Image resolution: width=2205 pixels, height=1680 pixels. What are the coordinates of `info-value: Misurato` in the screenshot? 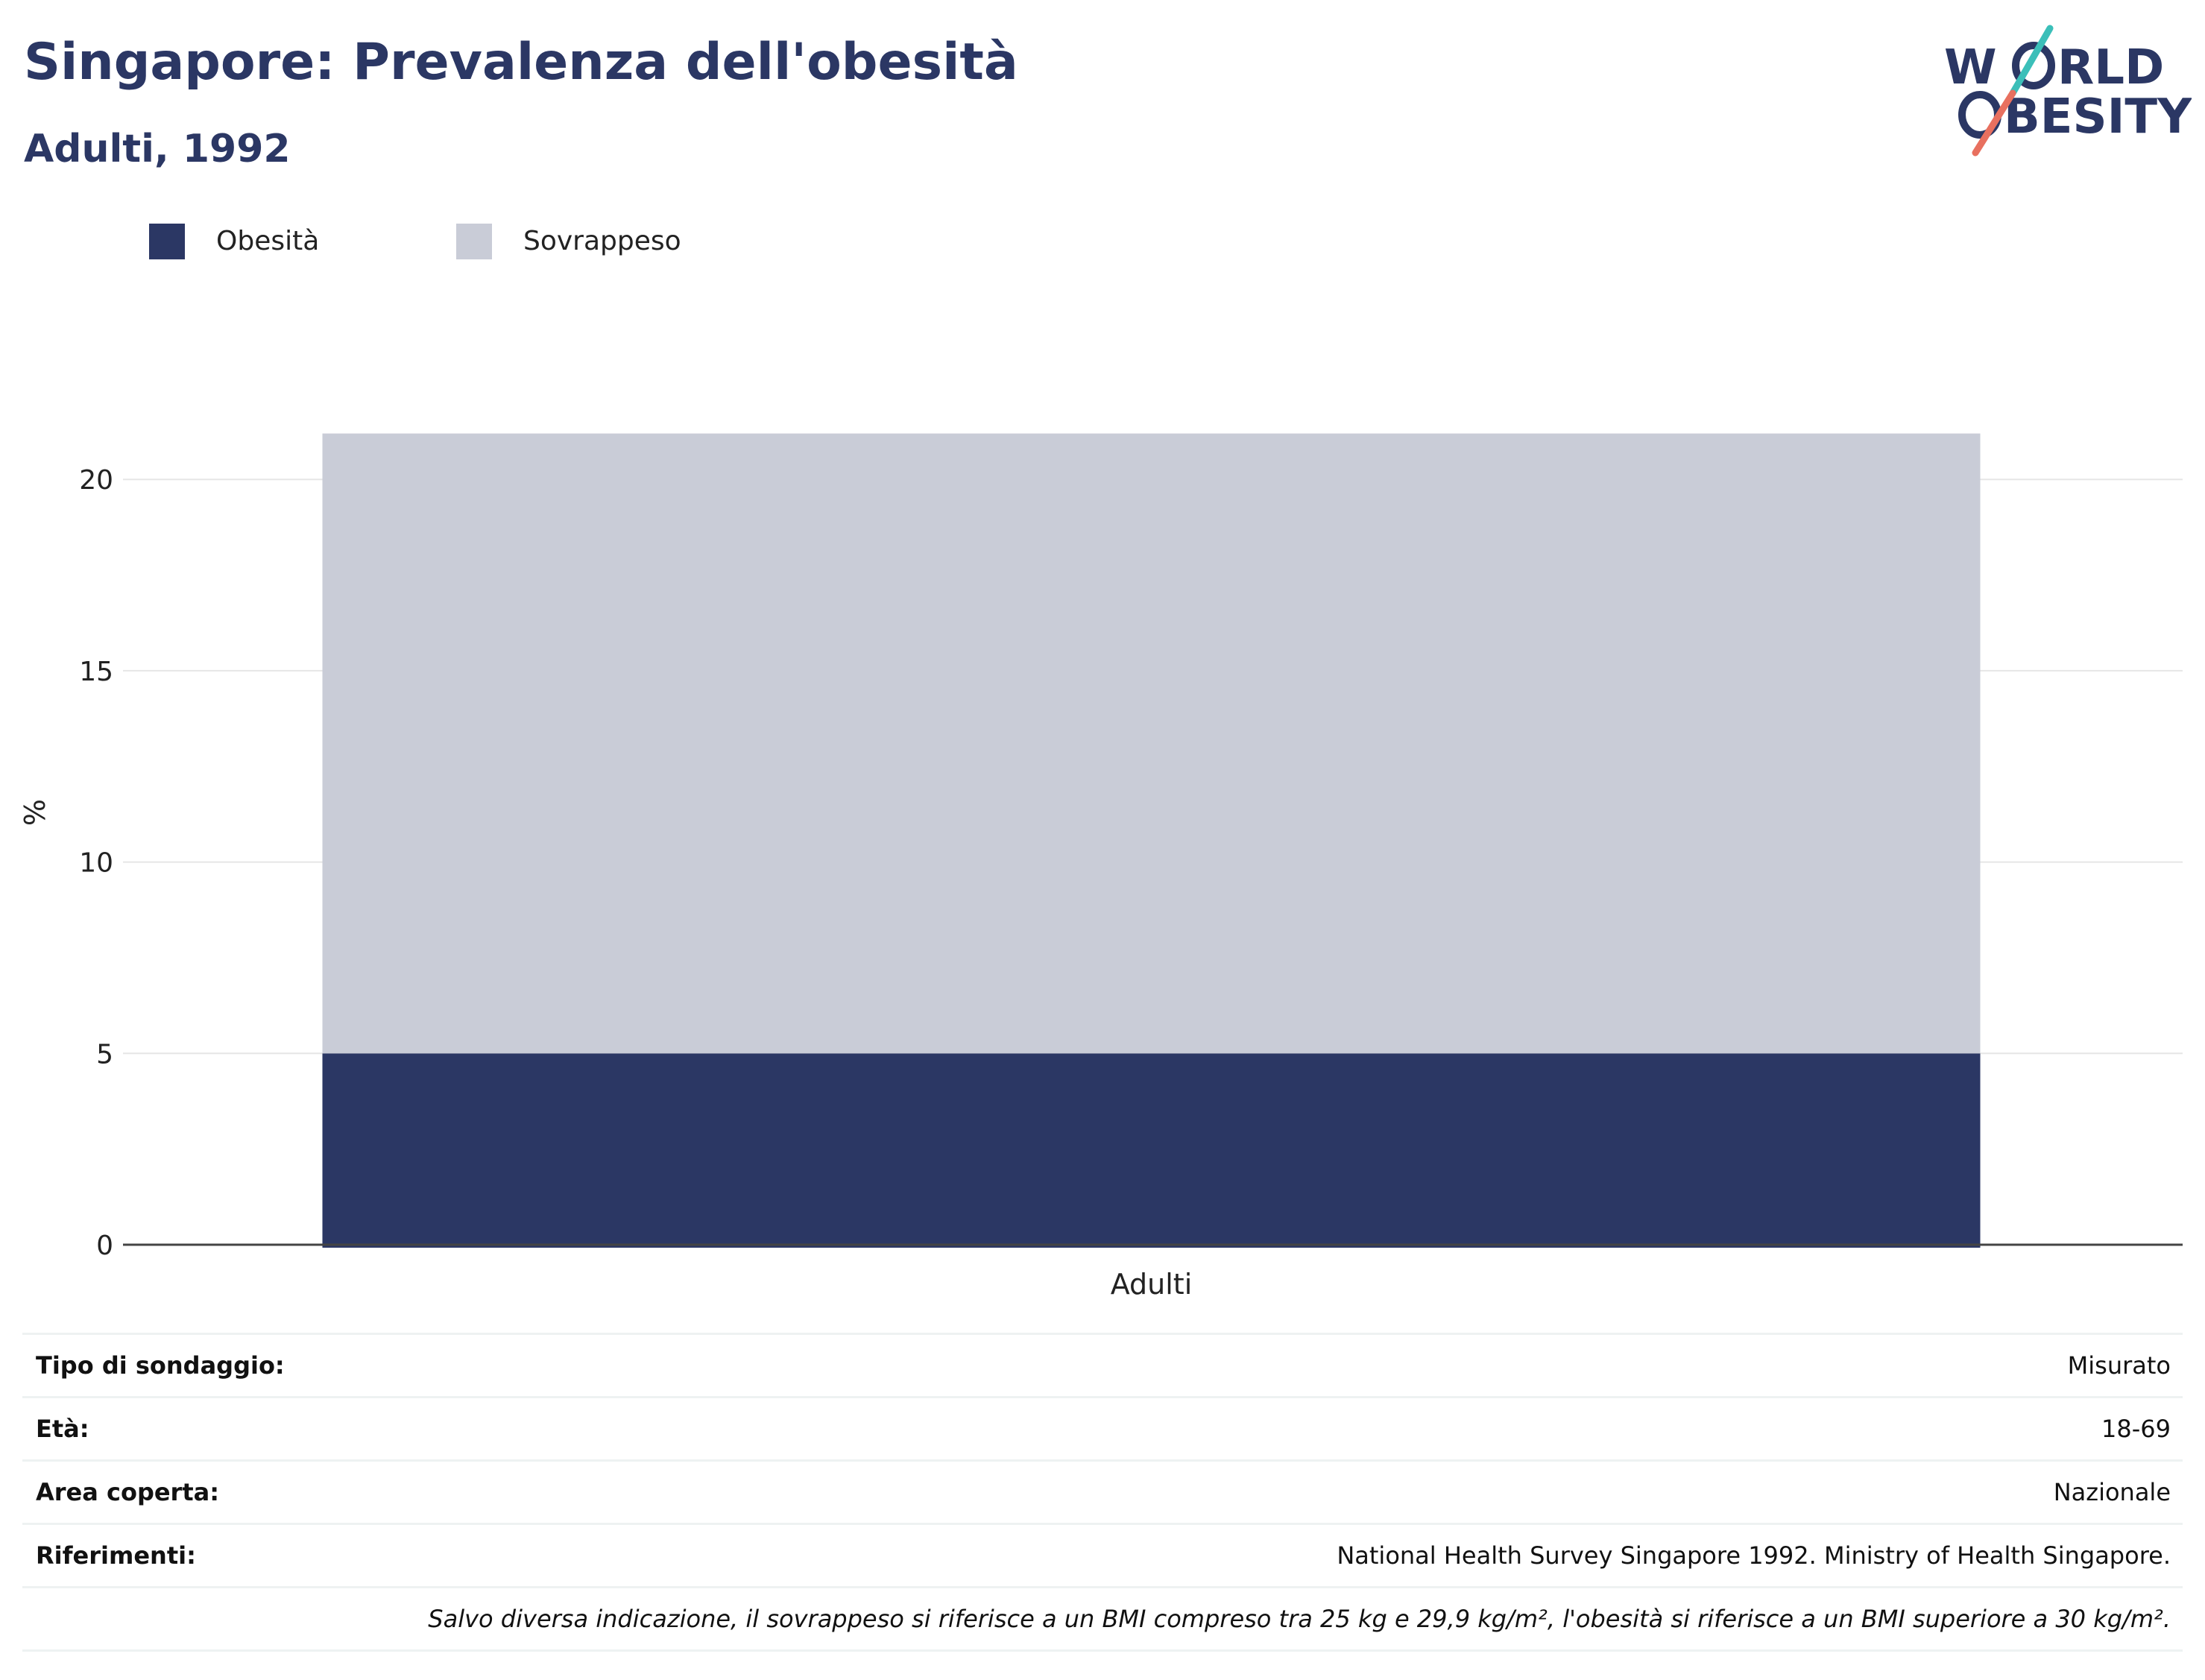 It's located at (2119, 1365).